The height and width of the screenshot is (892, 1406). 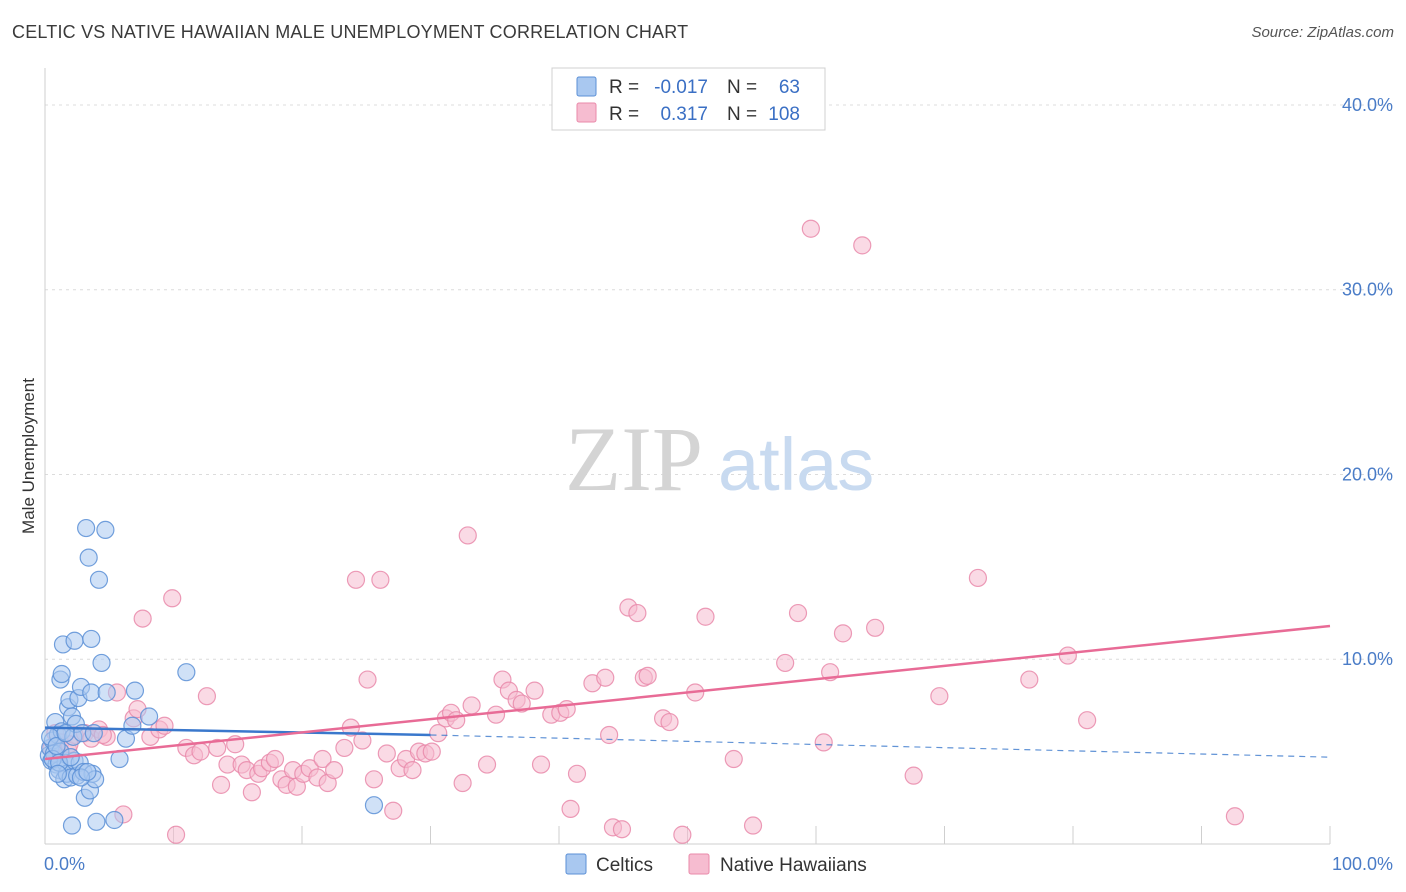 What do you see at coordinates (586, 112) in the screenshot?
I see `legend-swatch-hawaiian` at bounding box center [586, 112].